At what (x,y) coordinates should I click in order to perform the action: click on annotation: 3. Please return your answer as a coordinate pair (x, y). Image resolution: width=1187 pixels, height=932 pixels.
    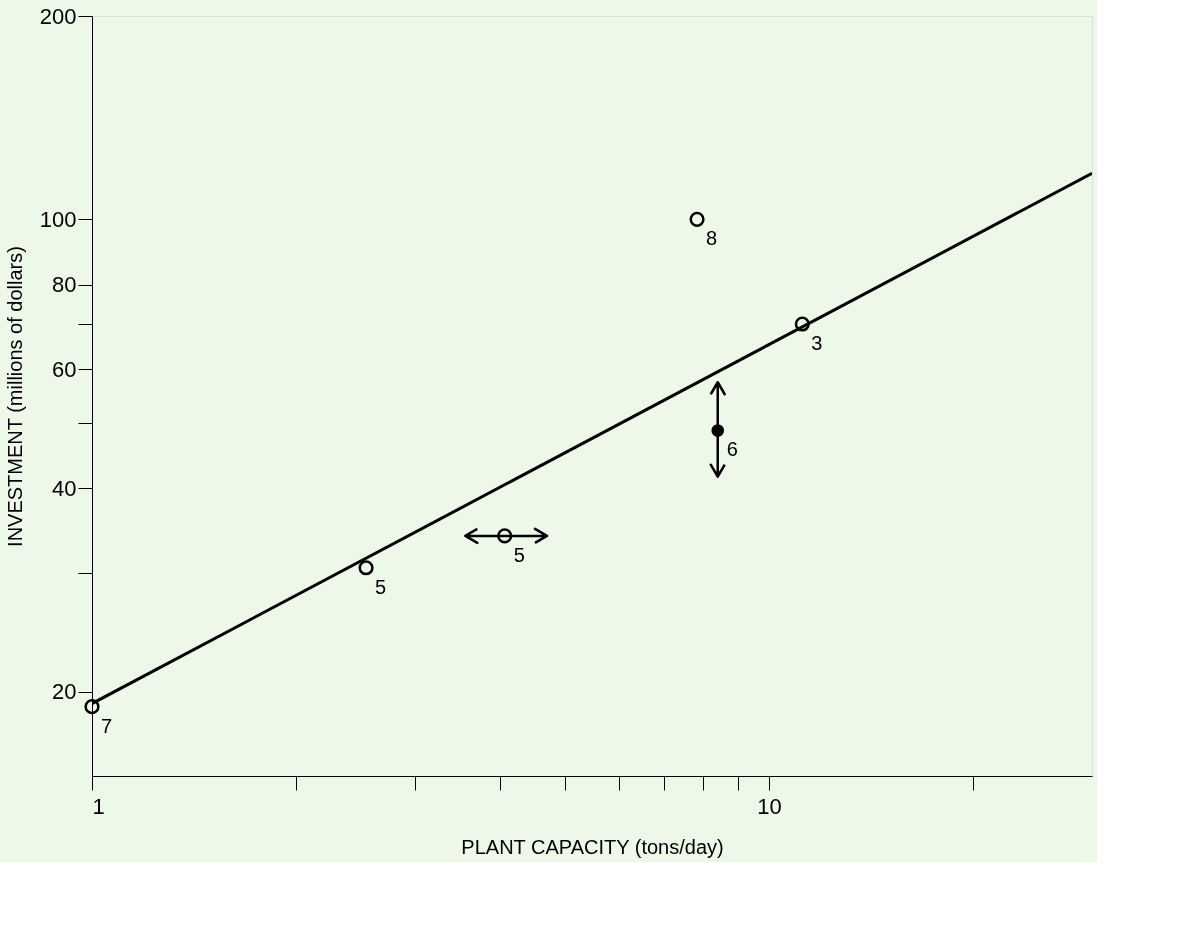
    Looking at the image, I should click on (817, 343).